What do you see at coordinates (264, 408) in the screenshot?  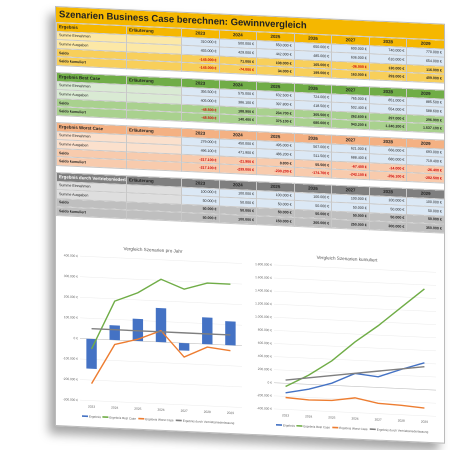 I see `y-tick-label: -400.000 €` at bounding box center [264, 408].